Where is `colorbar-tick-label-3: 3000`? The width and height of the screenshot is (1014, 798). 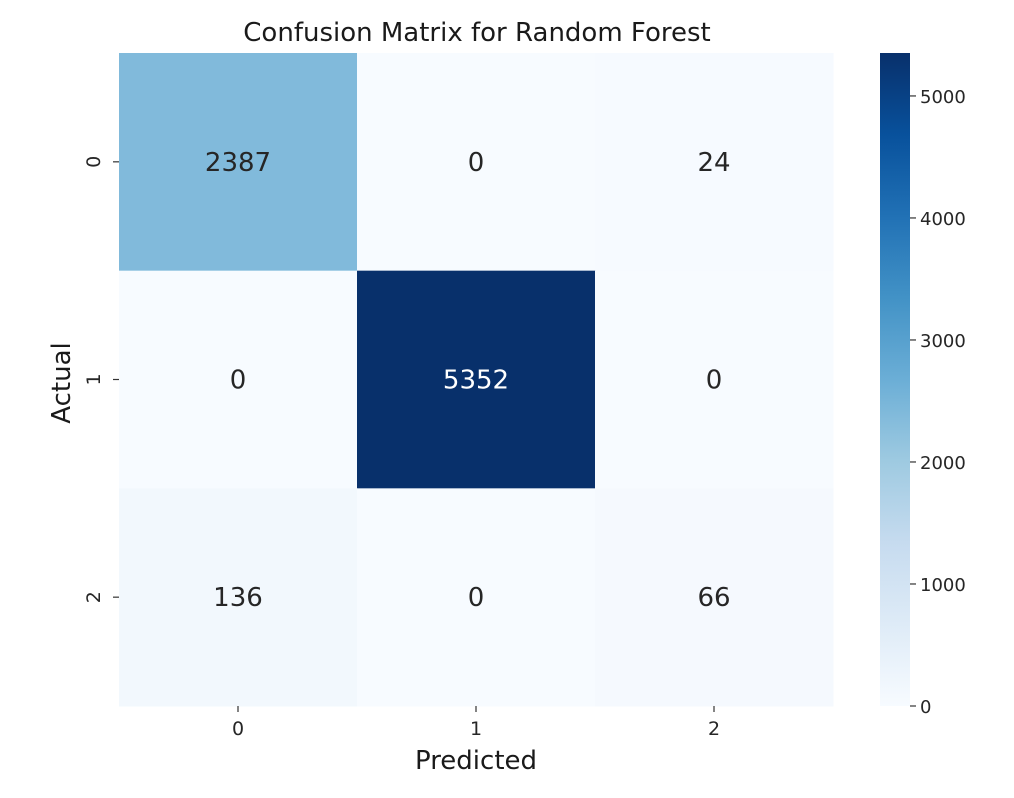 colorbar-tick-label-3: 3000 is located at coordinates (943, 341).